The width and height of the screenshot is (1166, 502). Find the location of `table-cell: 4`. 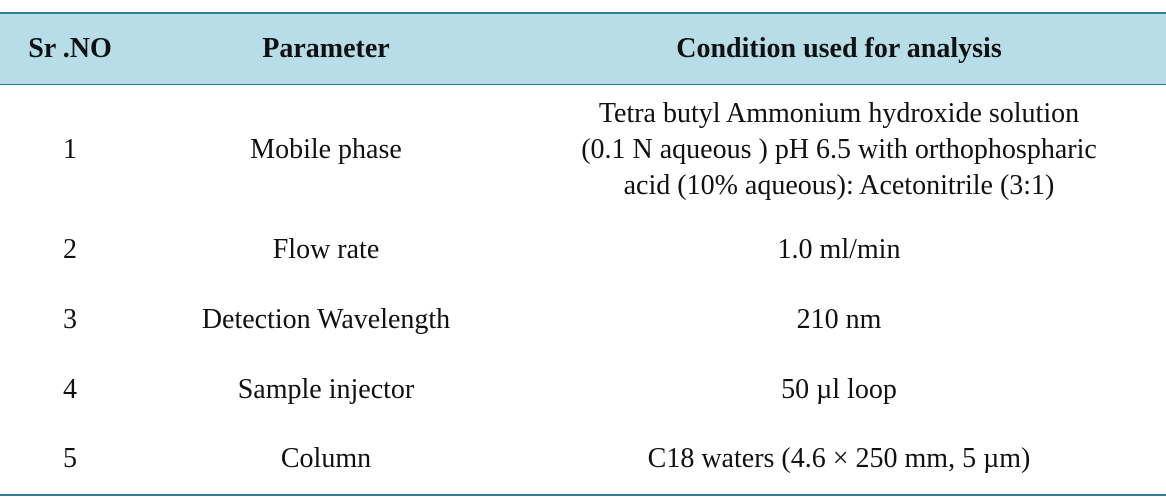

table-cell: 4 is located at coordinates (70, 389).